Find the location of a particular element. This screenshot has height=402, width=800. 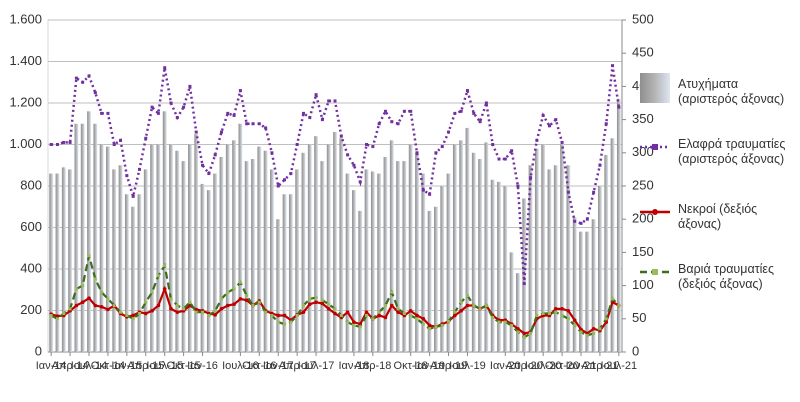

x-tick-label: Απρ-15 is located at coordinates (145, 366).